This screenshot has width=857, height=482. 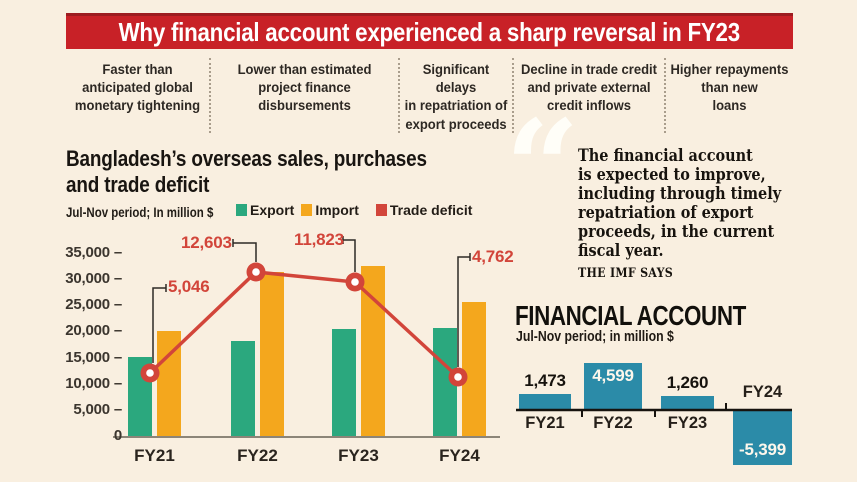 I want to click on legend-label-export: Export, so click(x=272, y=210).